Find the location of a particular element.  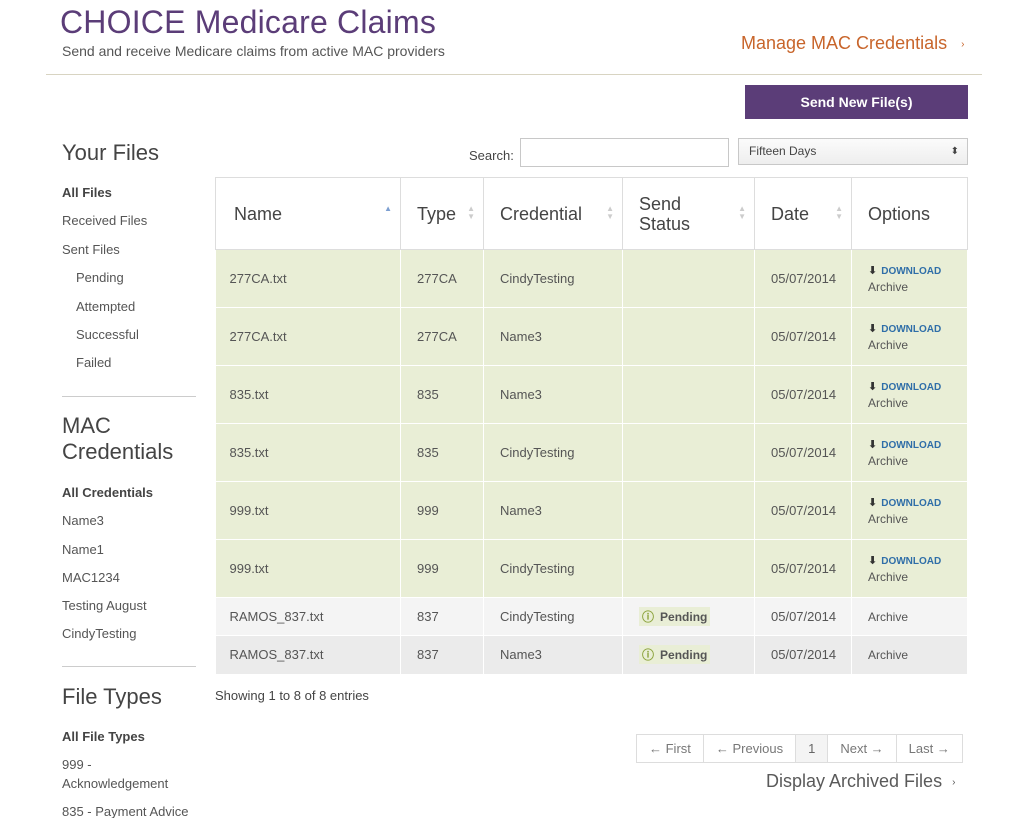

cell-type: 837 is located at coordinates (442, 654).